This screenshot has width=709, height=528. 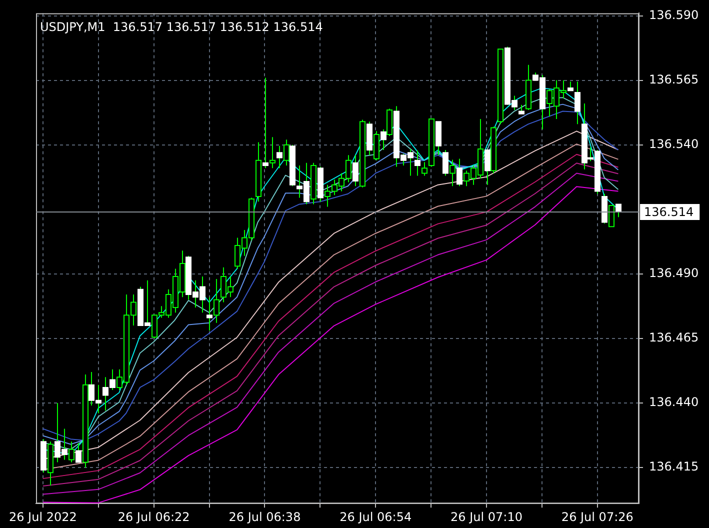 What do you see at coordinates (669, 212) in the screenshot?
I see `ref-line-label: 136.514` at bounding box center [669, 212].